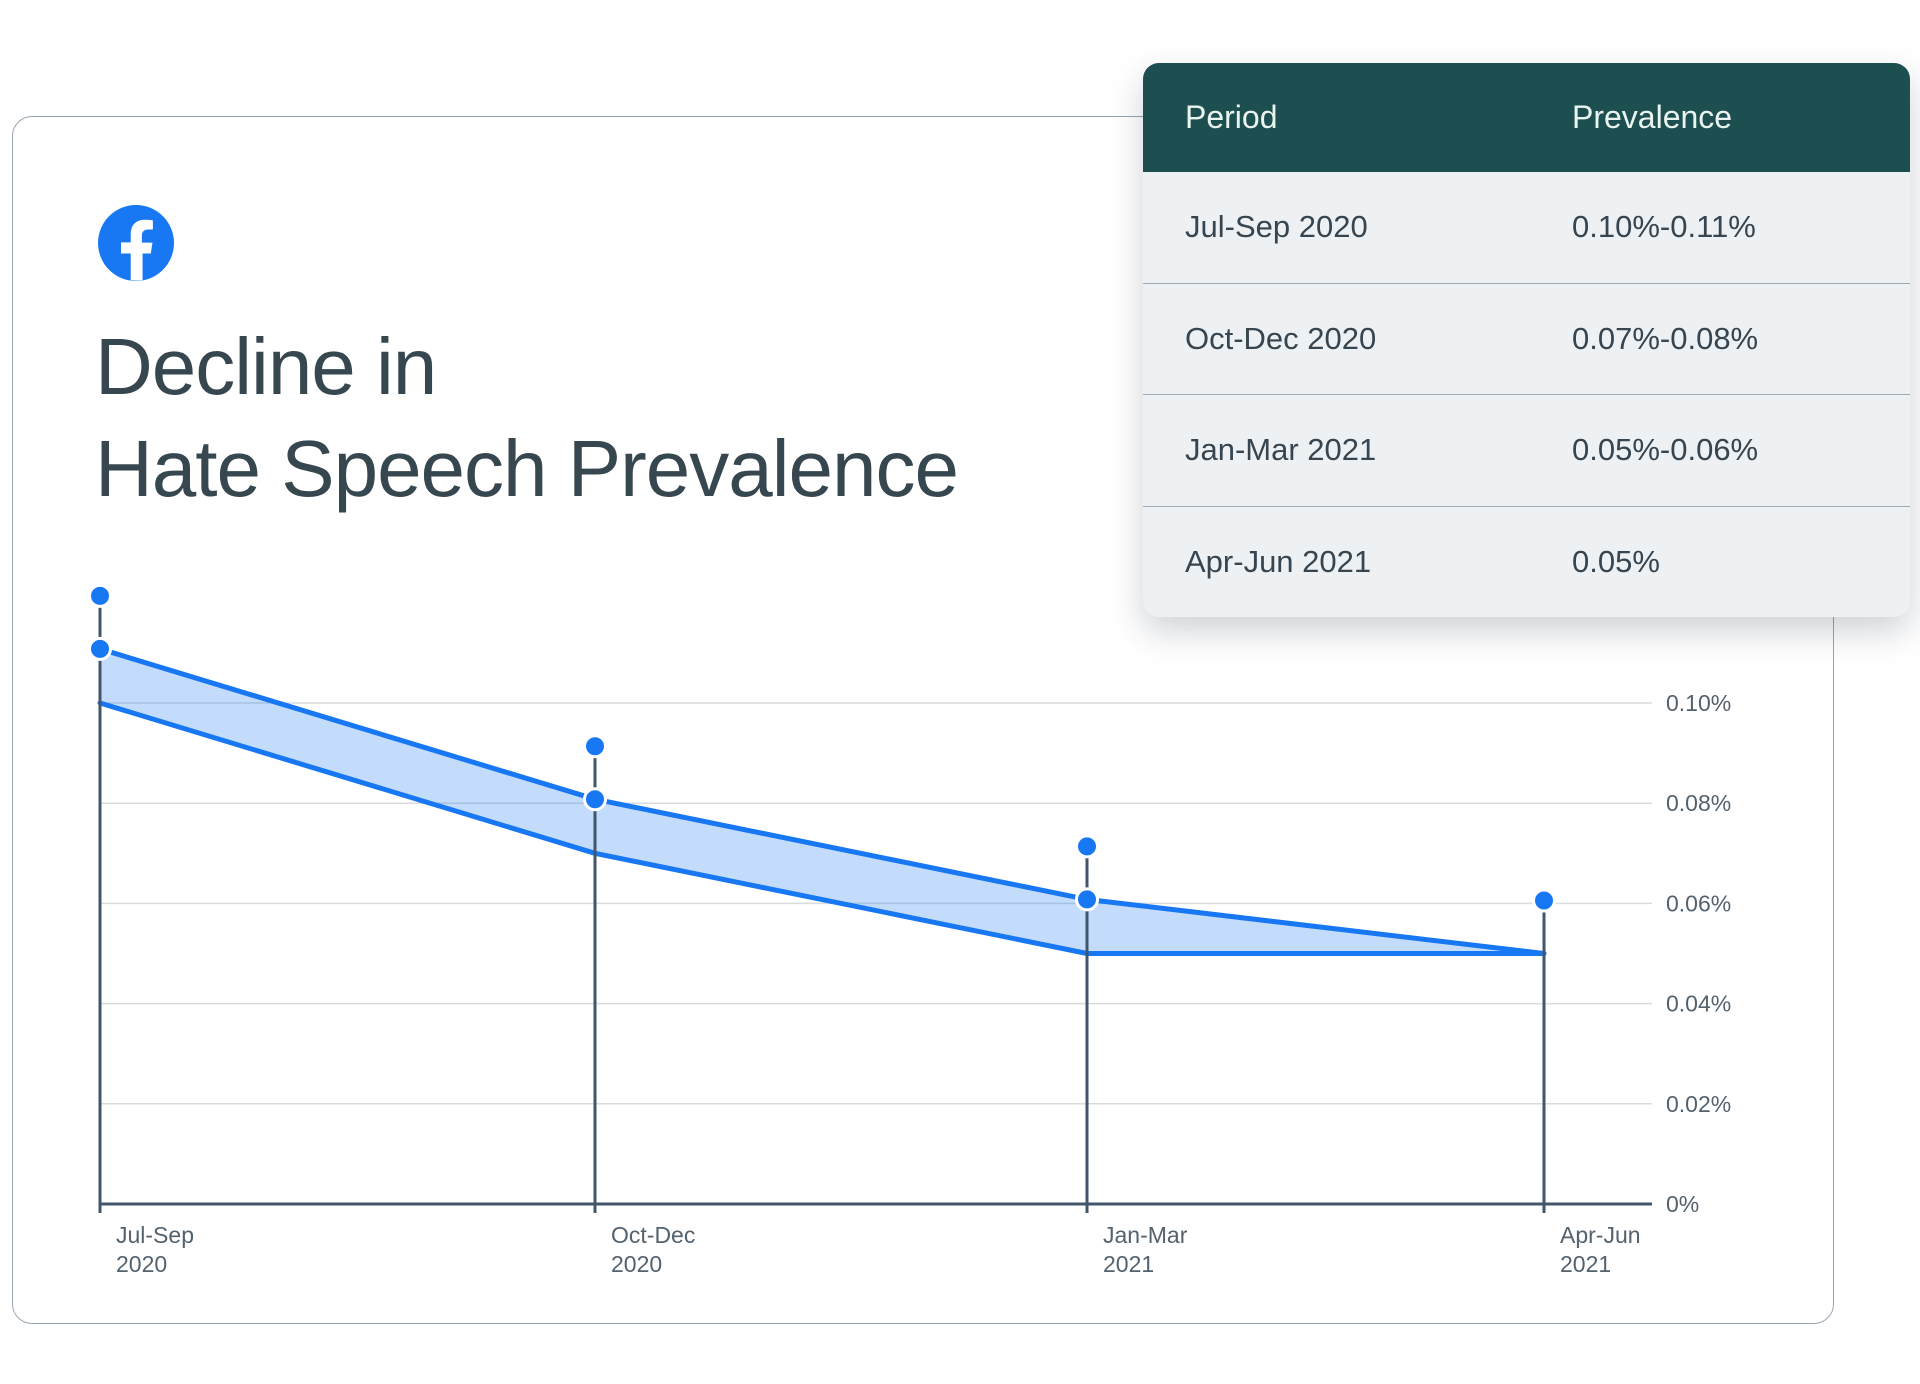 The width and height of the screenshot is (1920, 1384). I want to click on y-tick-label: 0.08%, so click(1698, 803).